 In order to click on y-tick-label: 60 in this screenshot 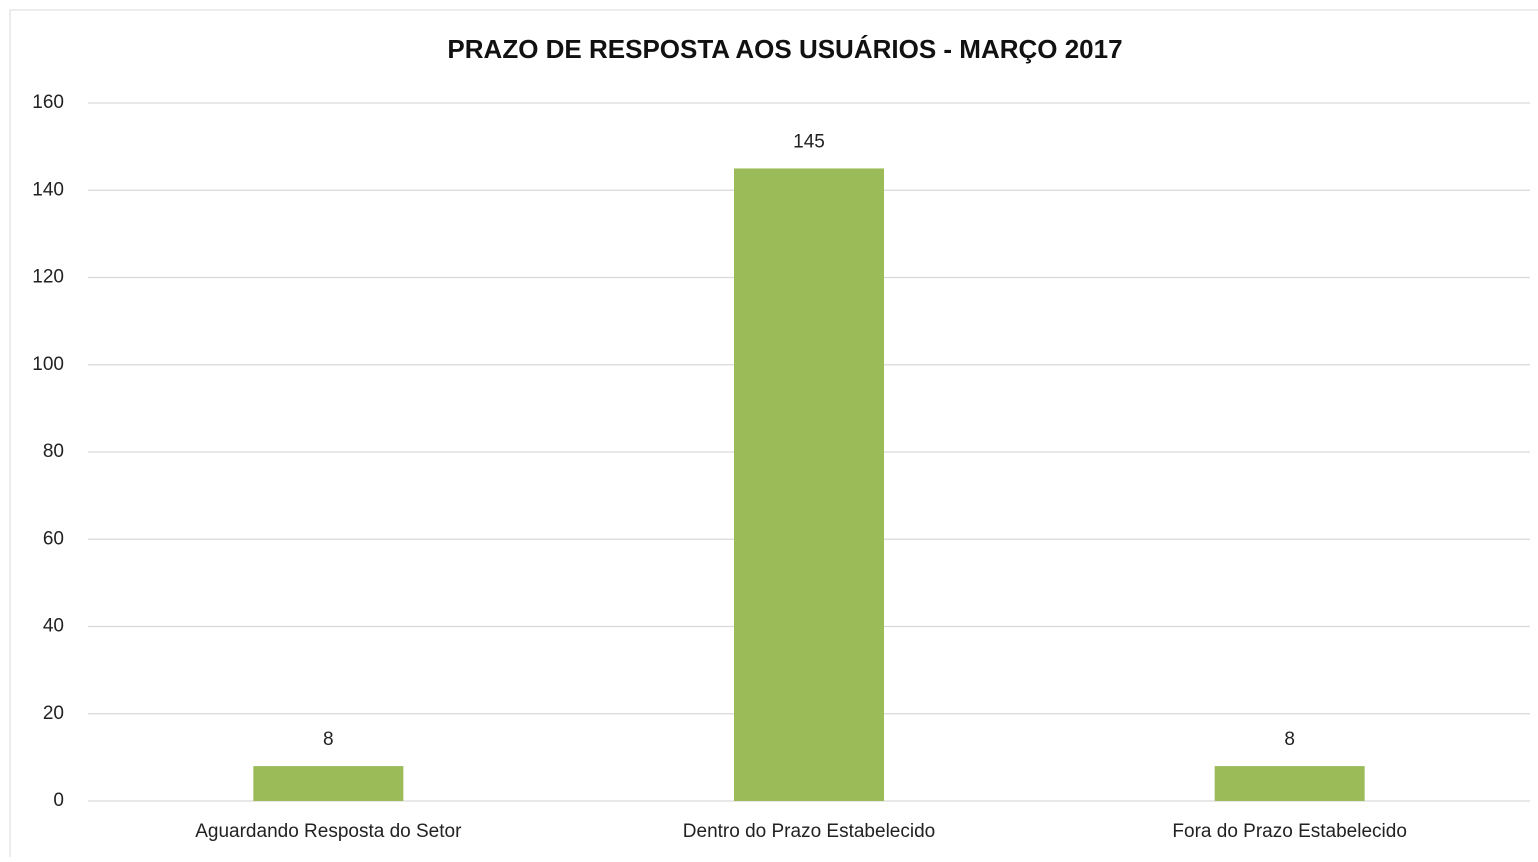, I will do `click(53, 538)`.